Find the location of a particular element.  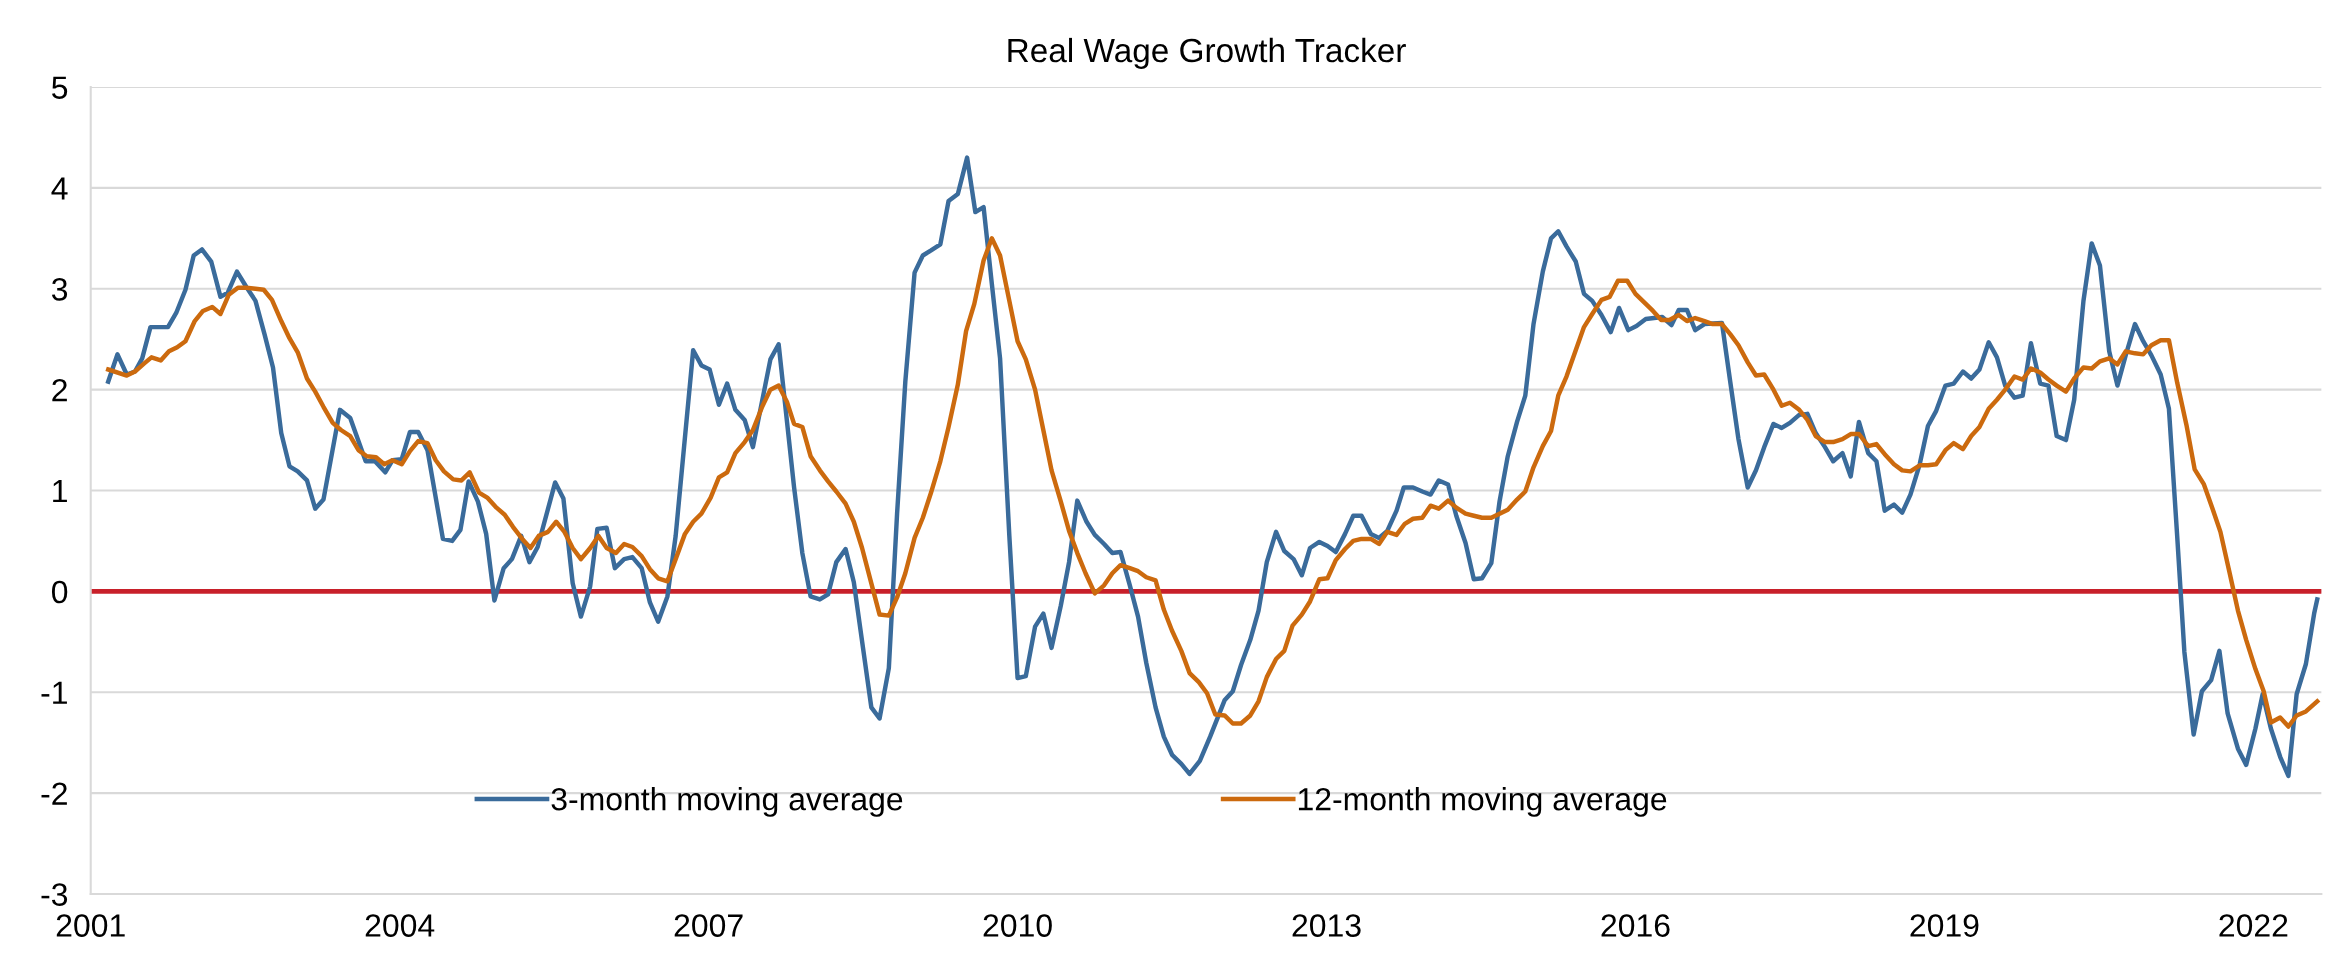

y-tick-label: 1 is located at coordinates (60, 491).